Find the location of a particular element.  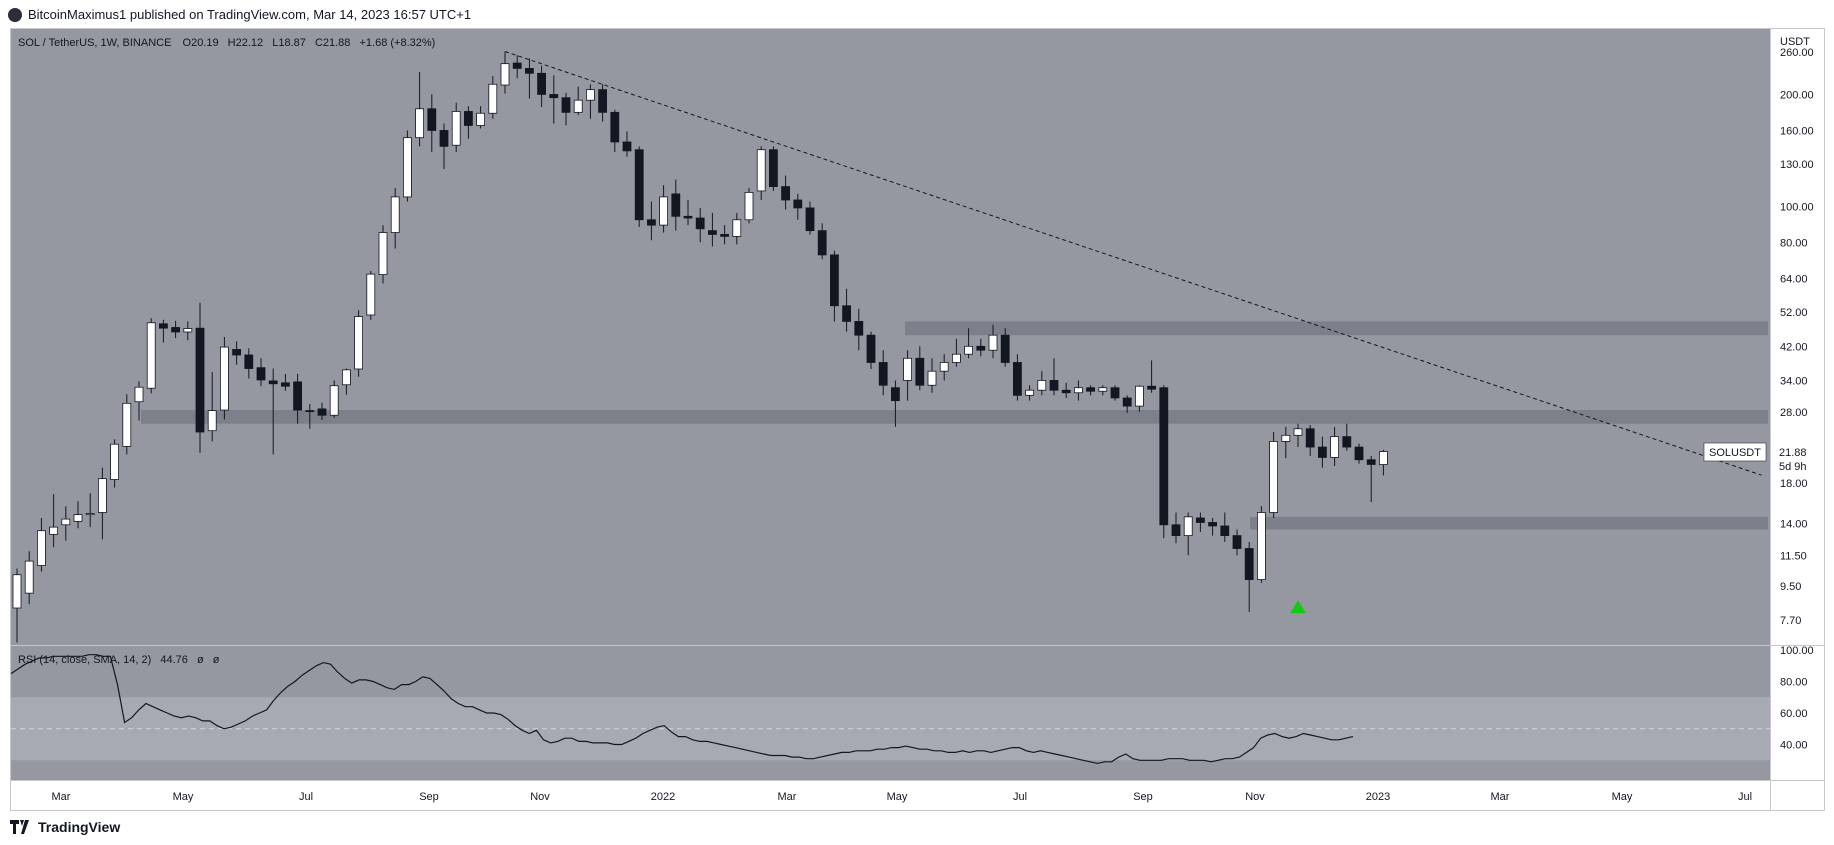

price-tick-label: 14.00 is located at coordinates (1794, 525).